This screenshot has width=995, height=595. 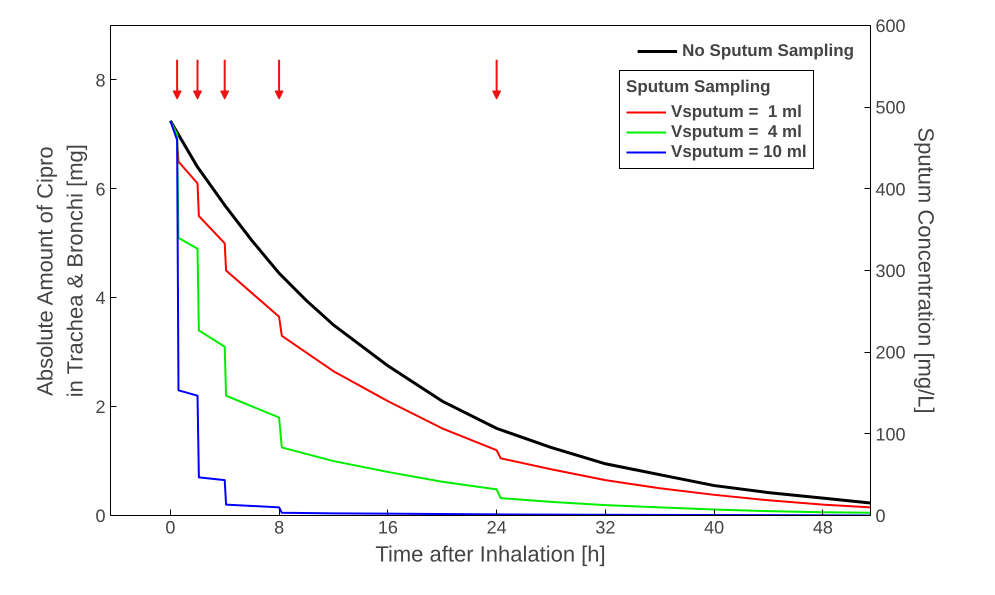 What do you see at coordinates (496, 528) in the screenshot?
I see `x-tick-label: 24` at bounding box center [496, 528].